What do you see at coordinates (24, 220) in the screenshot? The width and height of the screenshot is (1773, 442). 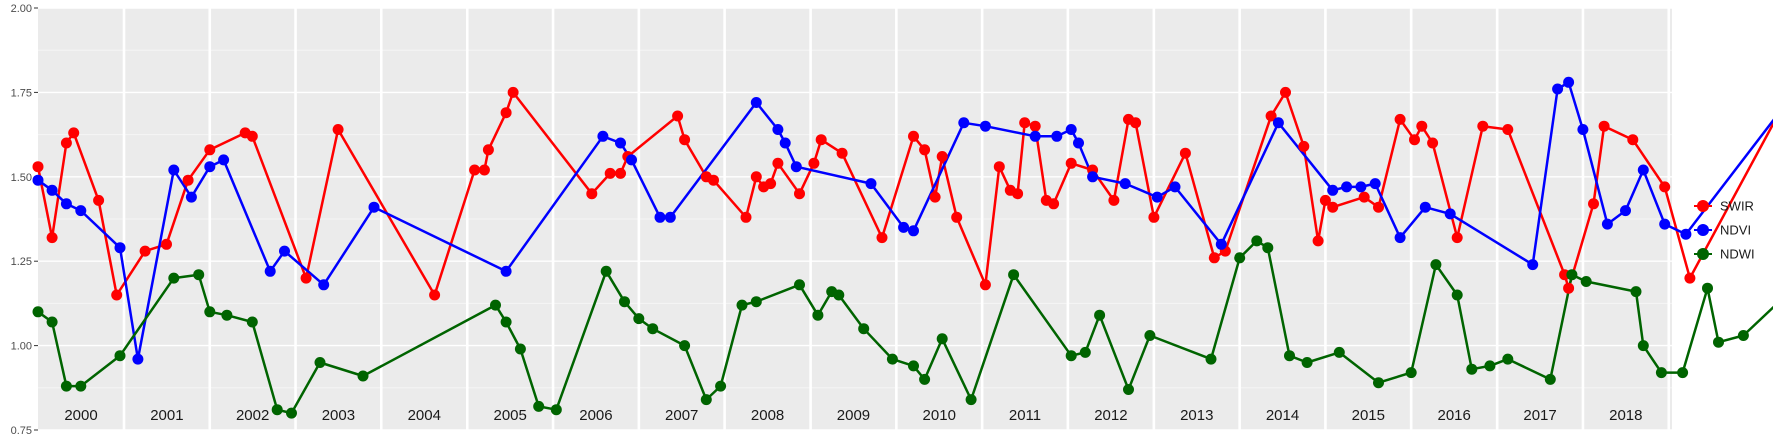 I see `y-axis: 0.75 1.00 1.25 1.50 1.75 2.00` at bounding box center [24, 220].